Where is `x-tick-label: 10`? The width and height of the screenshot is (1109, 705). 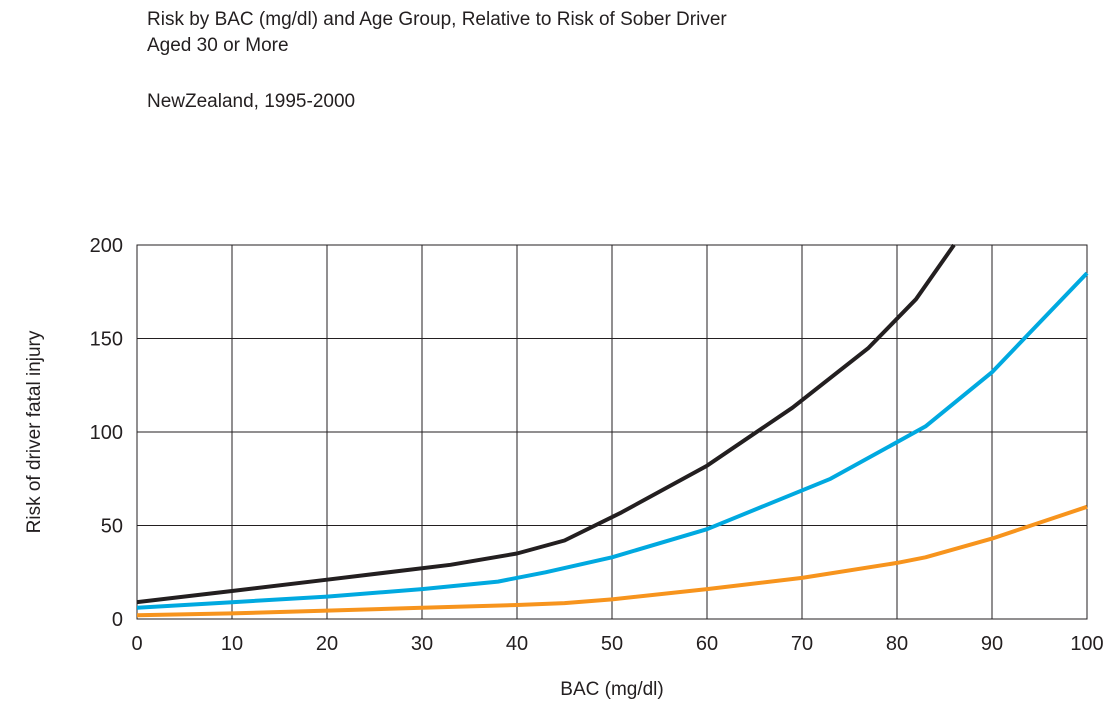 x-tick-label: 10 is located at coordinates (232, 644).